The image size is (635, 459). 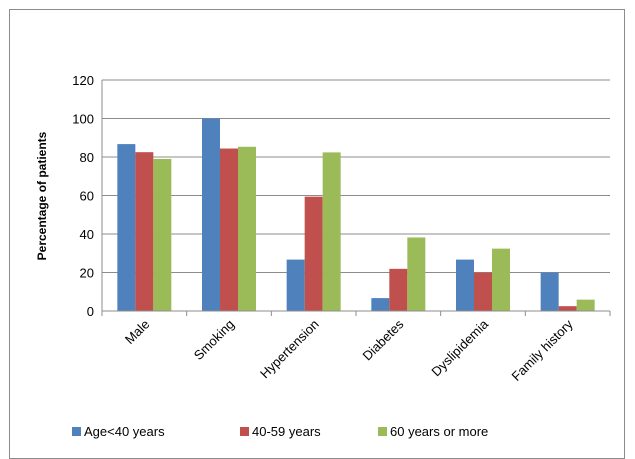 I want to click on legend: Age<40 years 40-59 years 60 years or more, so click(x=280, y=431).